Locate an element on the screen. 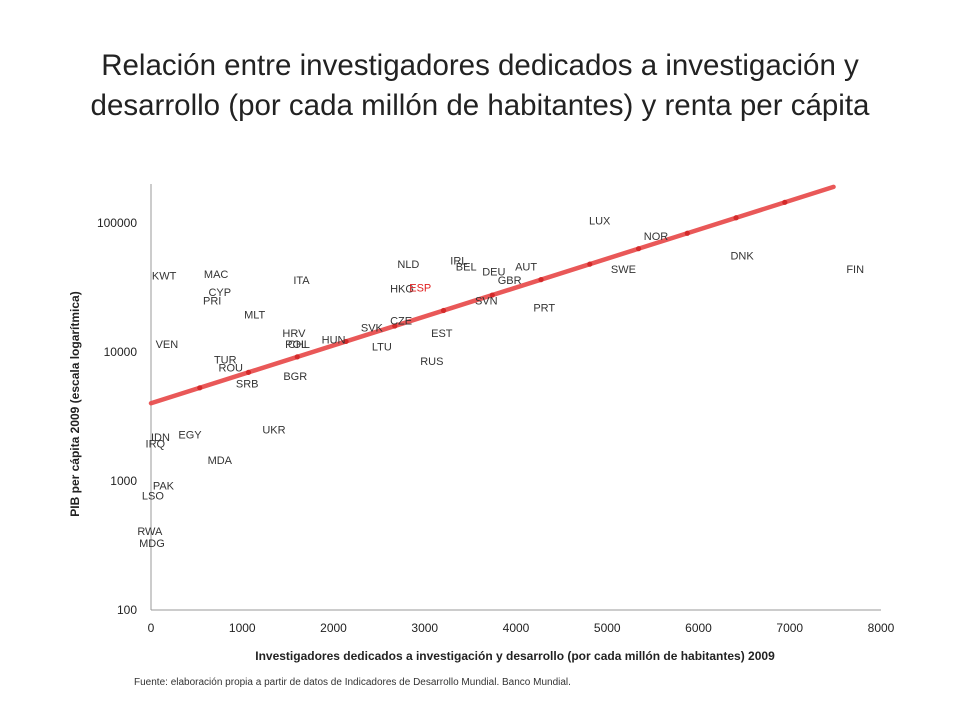  data-point-egy: EGY is located at coordinates (190, 435).